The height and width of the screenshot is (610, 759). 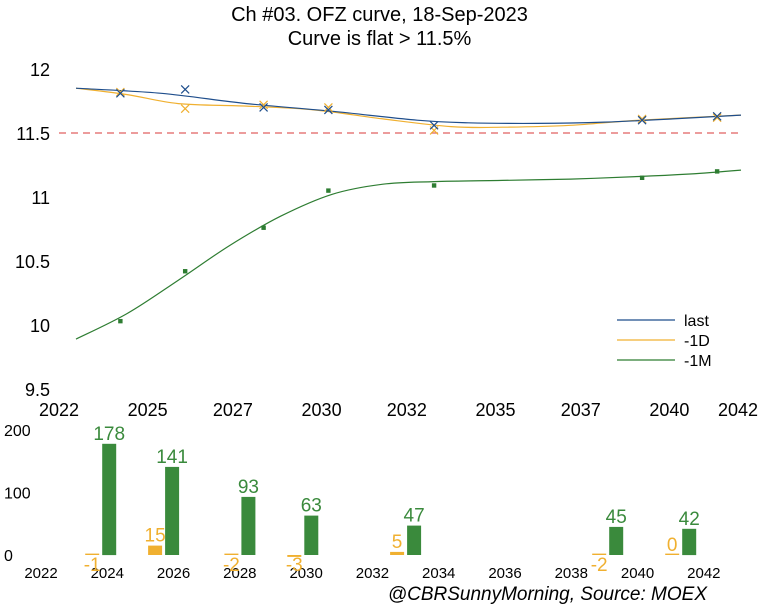 I want to click on x-tick-label-bottom: 2038, so click(x=571, y=573).